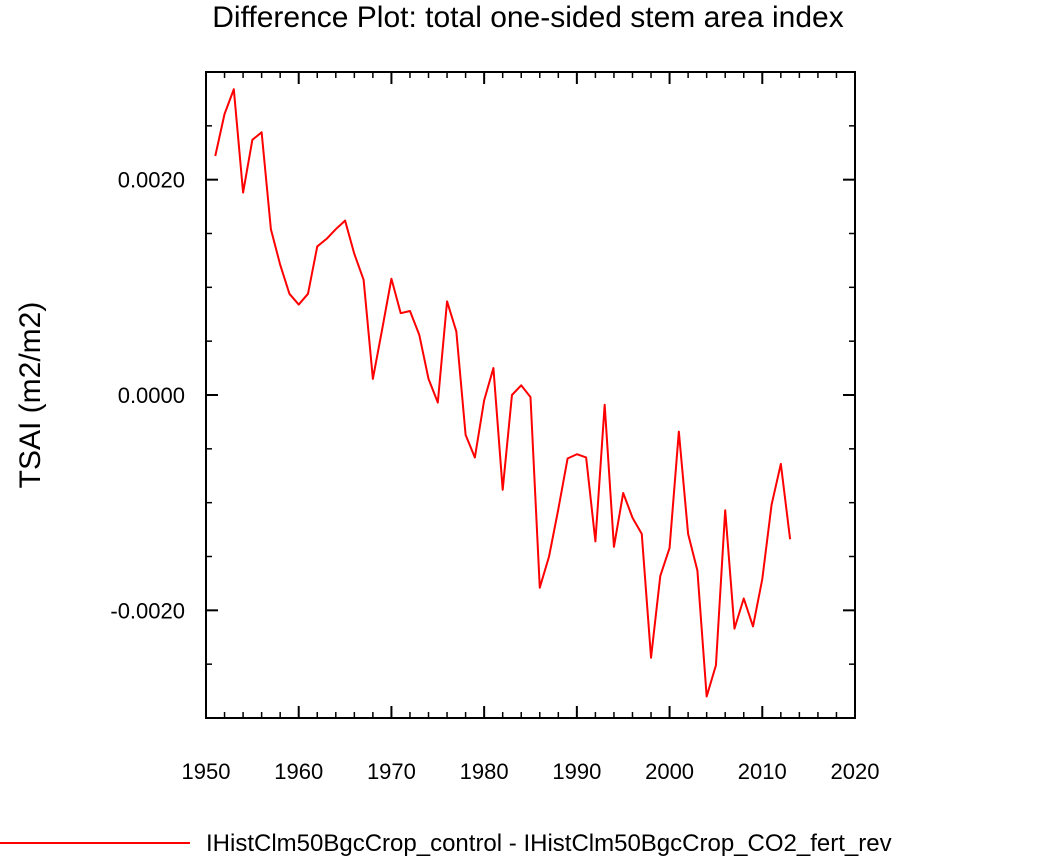 The image size is (1057, 860). I want to click on x-tick-label: 1990, so click(576, 771).